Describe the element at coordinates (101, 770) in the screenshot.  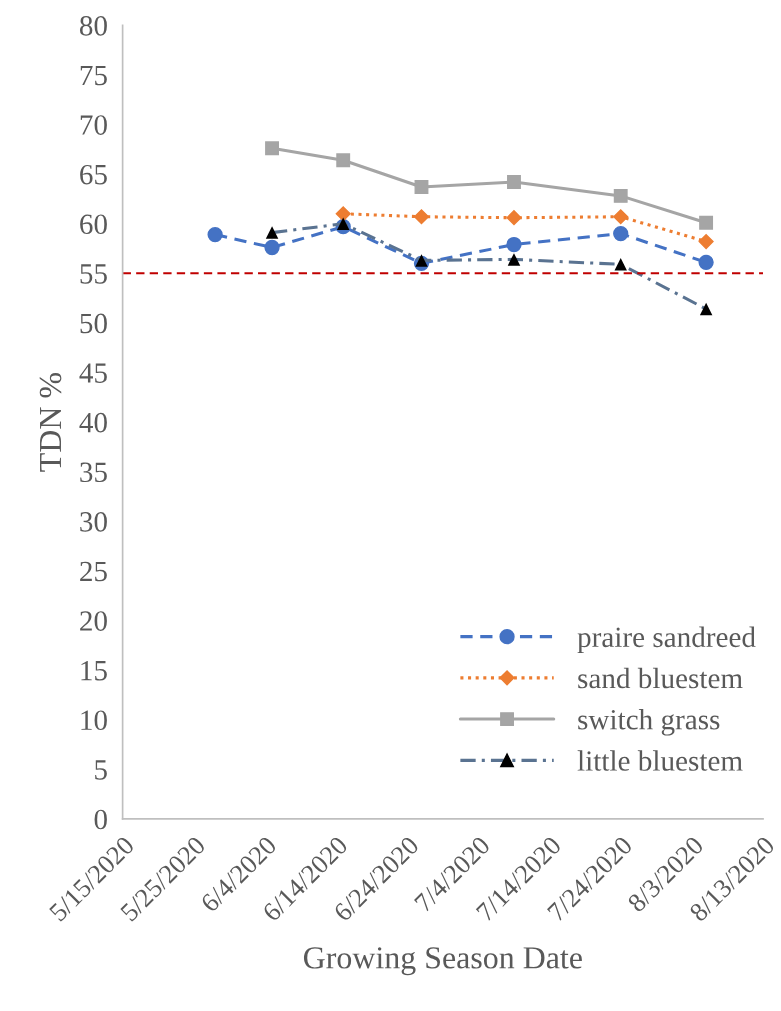
I see `y-tick-label: 5` at that location.